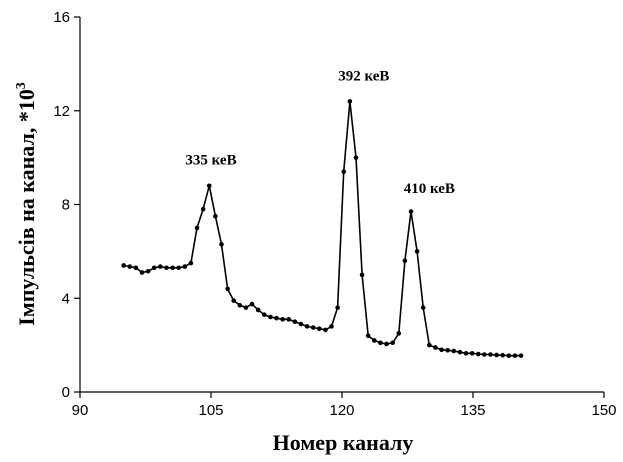 The image size is (623, 462). Describe the element at coordinates (210, 410) in the screenshot. I see `x-tick-label: 105` at that location.